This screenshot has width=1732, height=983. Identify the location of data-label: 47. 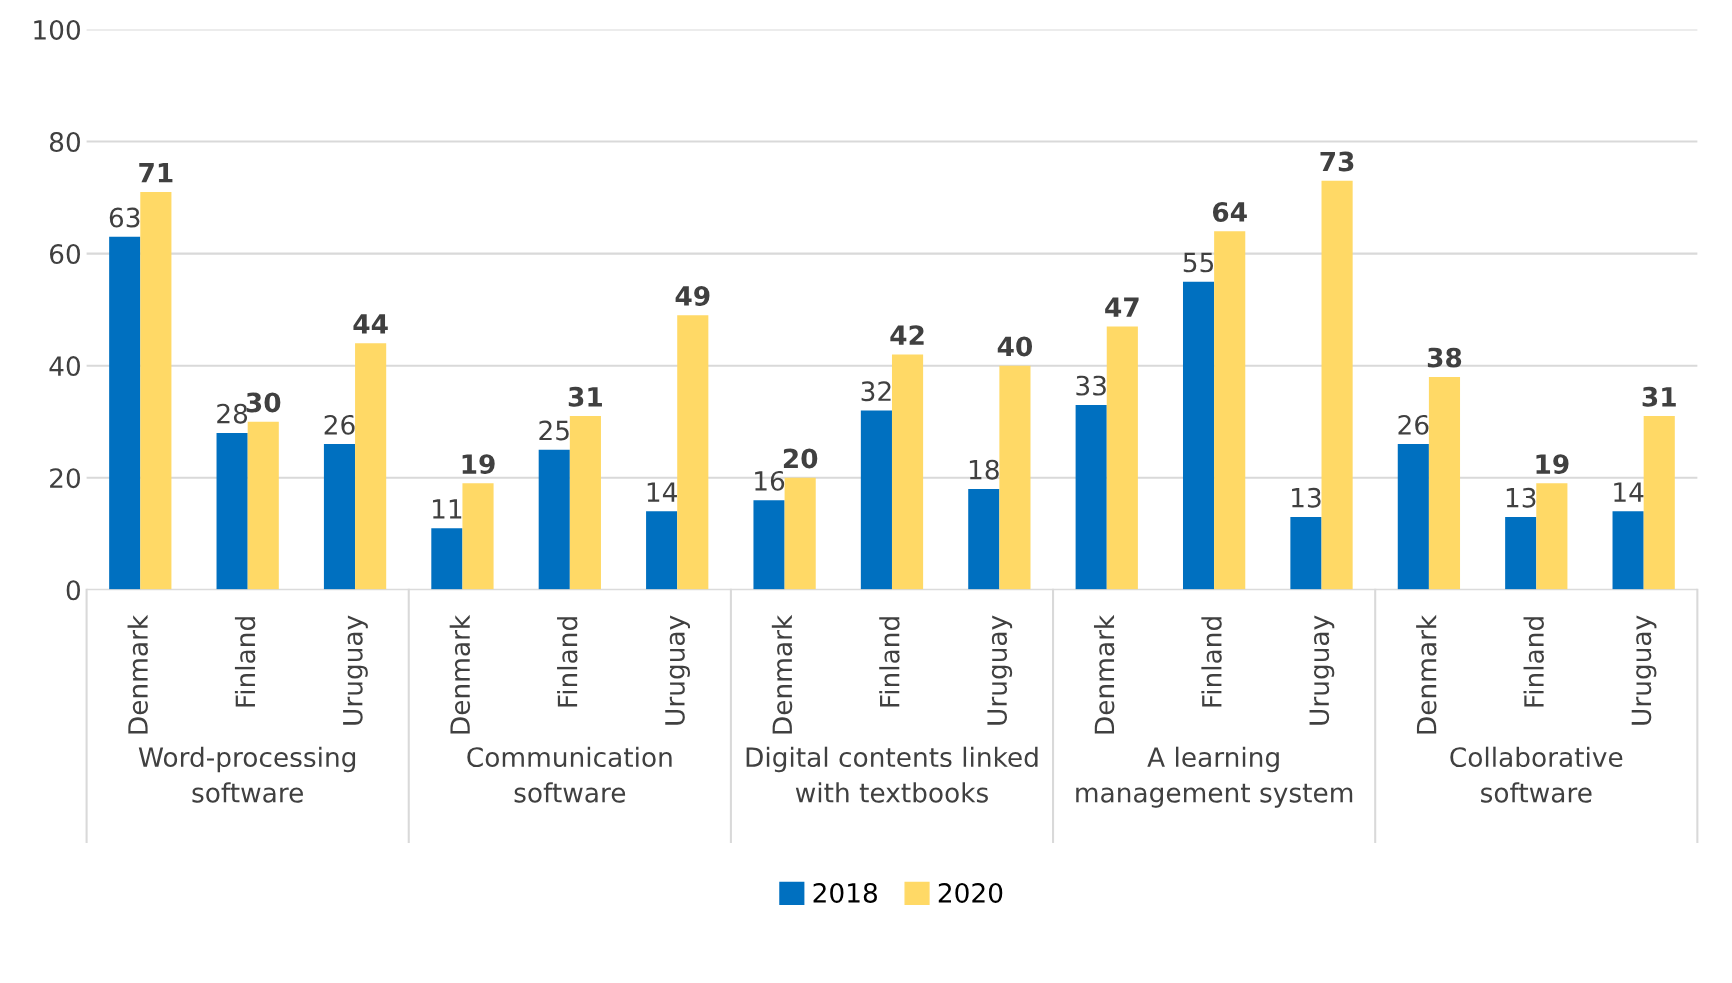
(1122, 307).